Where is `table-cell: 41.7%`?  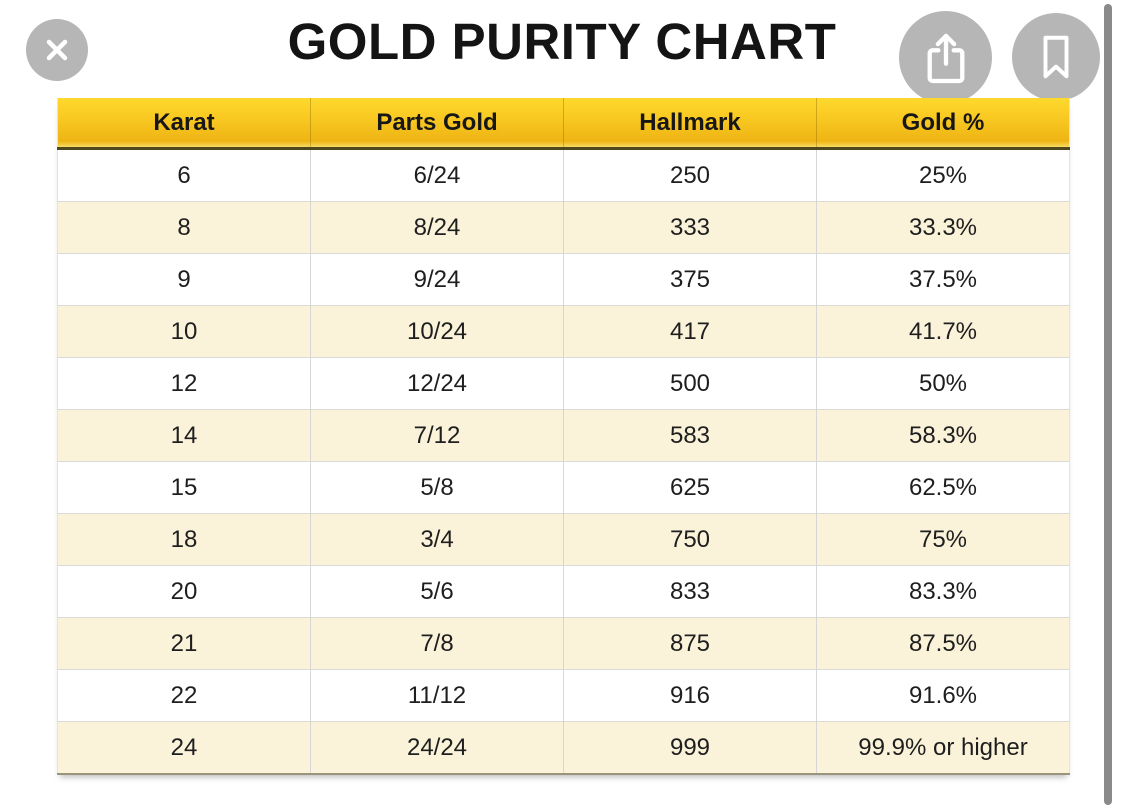 table-cell: 41.7% is located at coordinates (943, 331).